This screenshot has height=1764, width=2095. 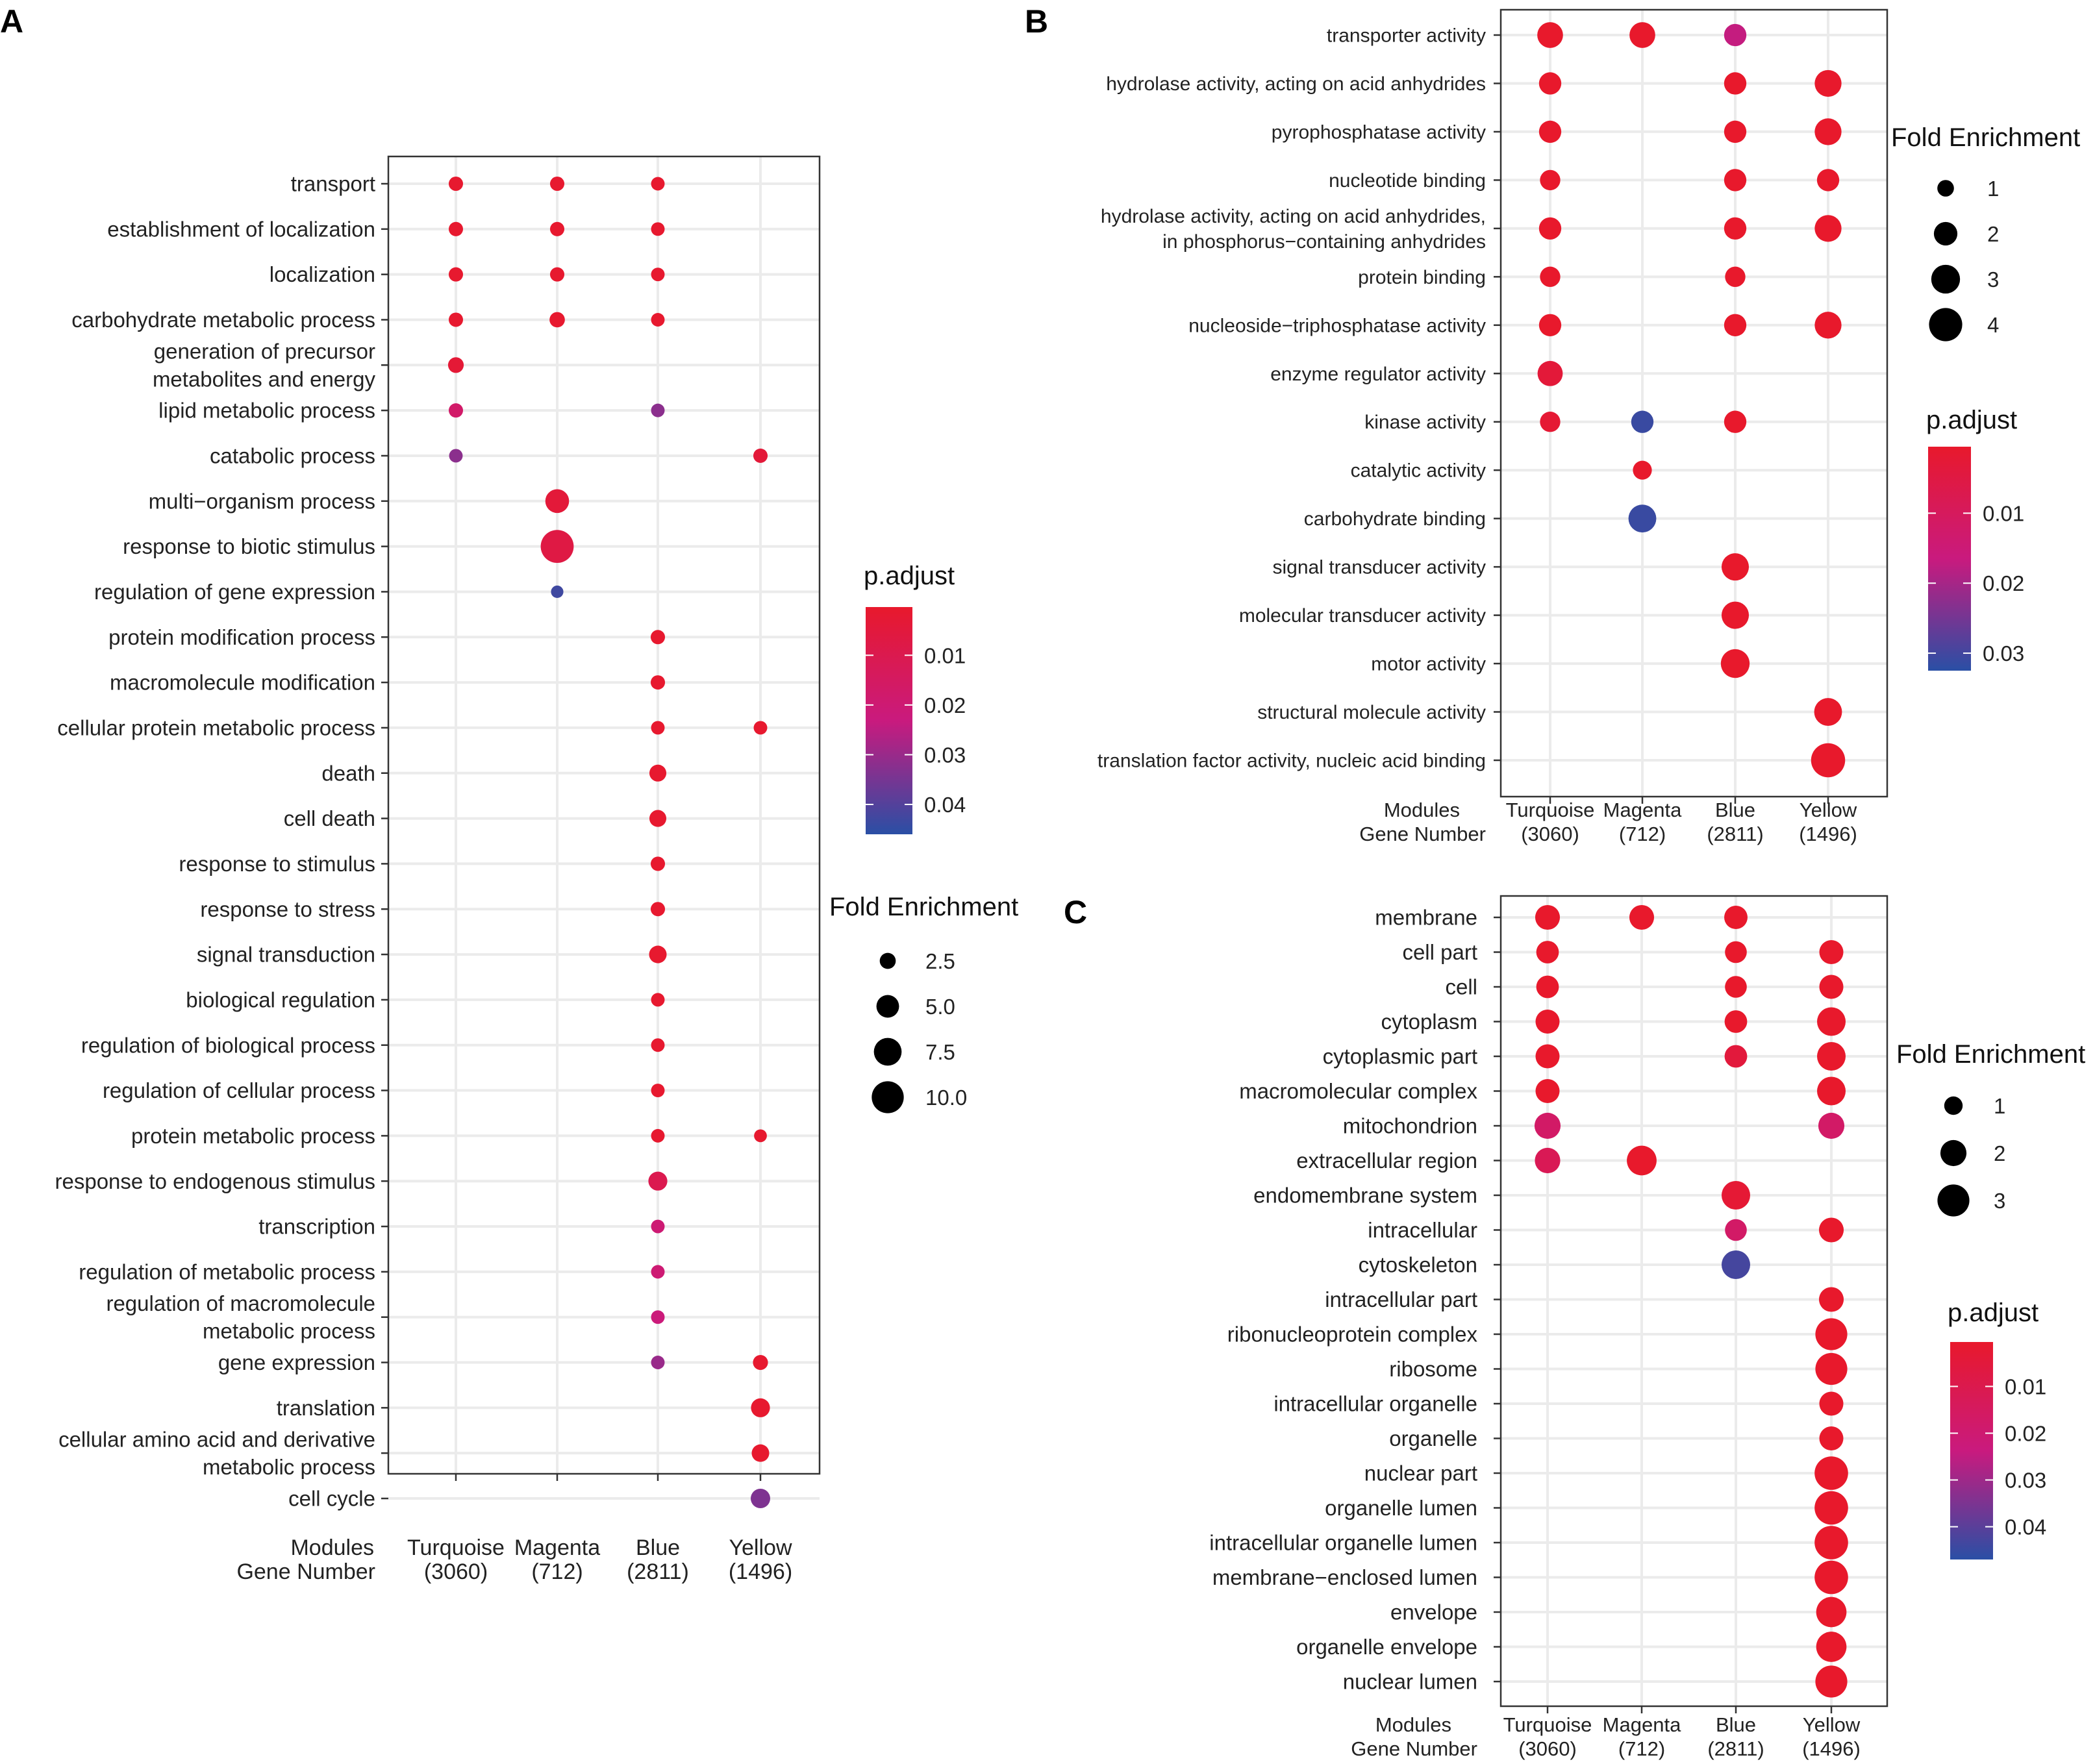 What do you see at coordinates (1365, 1196) in the screenshot?
I see `panel-c-ytick-label: endomembrane system` at bounding box center [1365, 1196].